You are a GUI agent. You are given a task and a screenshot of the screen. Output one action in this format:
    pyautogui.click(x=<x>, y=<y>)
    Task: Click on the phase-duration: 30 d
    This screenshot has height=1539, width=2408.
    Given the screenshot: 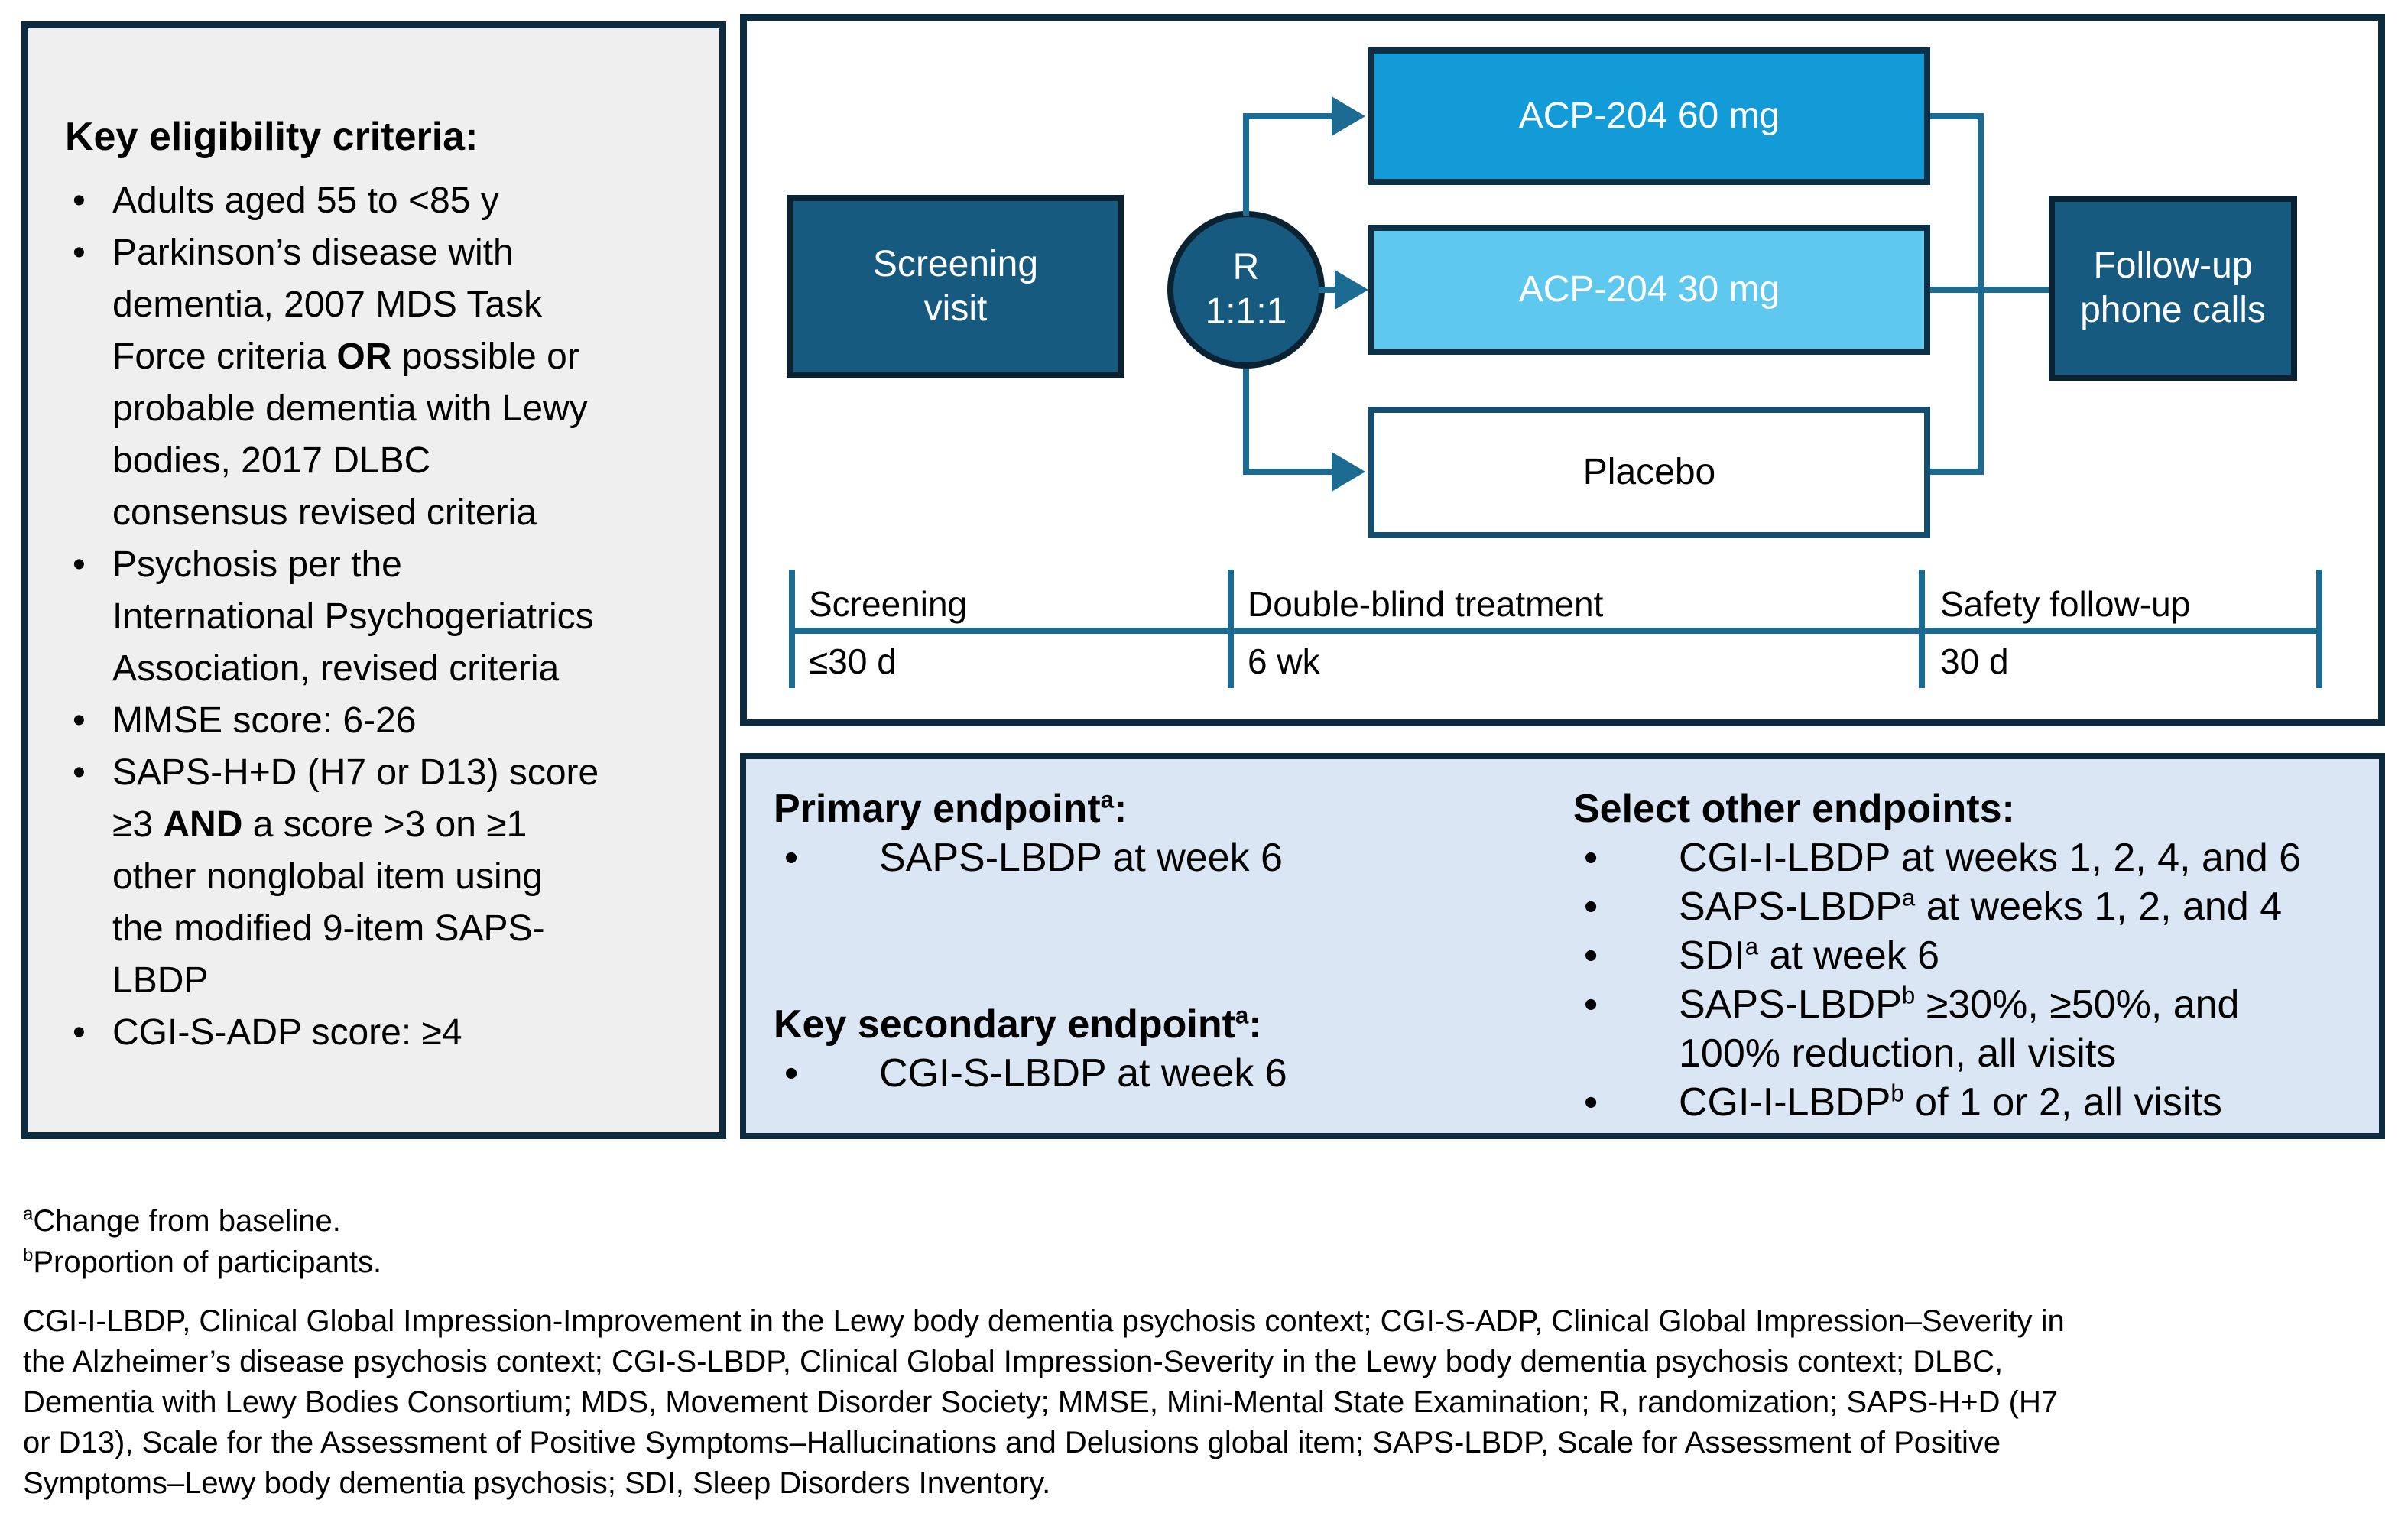 What is the action you would take?
    pyautogui.click(x=1974, y=661)
    